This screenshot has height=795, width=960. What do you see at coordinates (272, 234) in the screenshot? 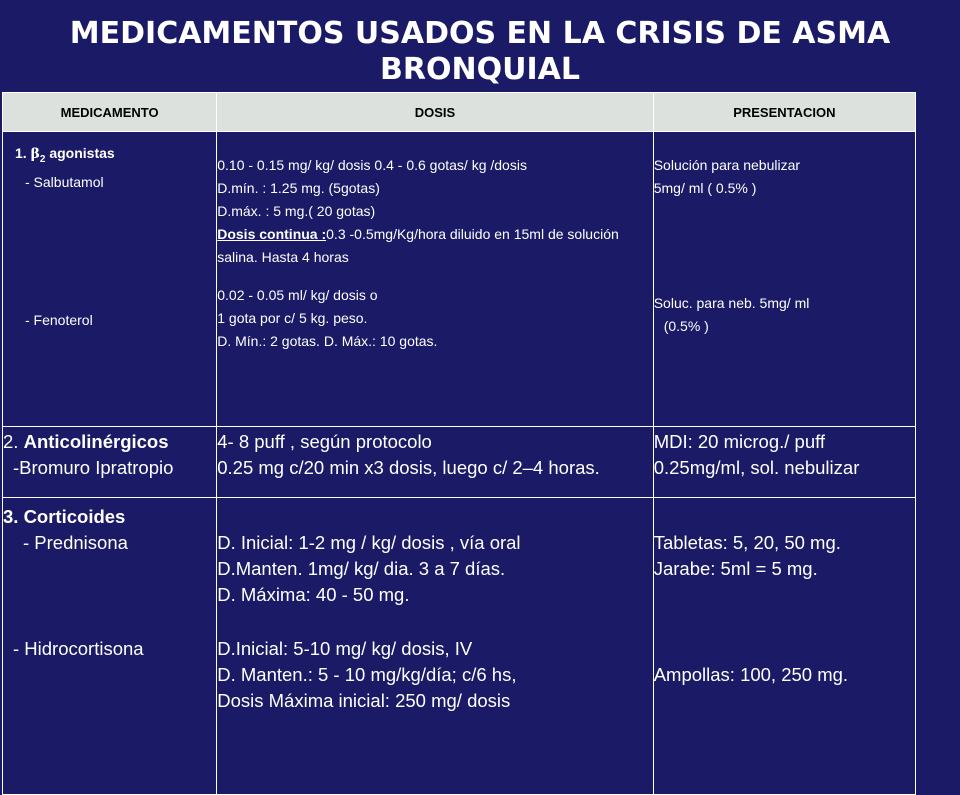
I see `continua-label: Dosis continua :` at bounding box center [272, 234].